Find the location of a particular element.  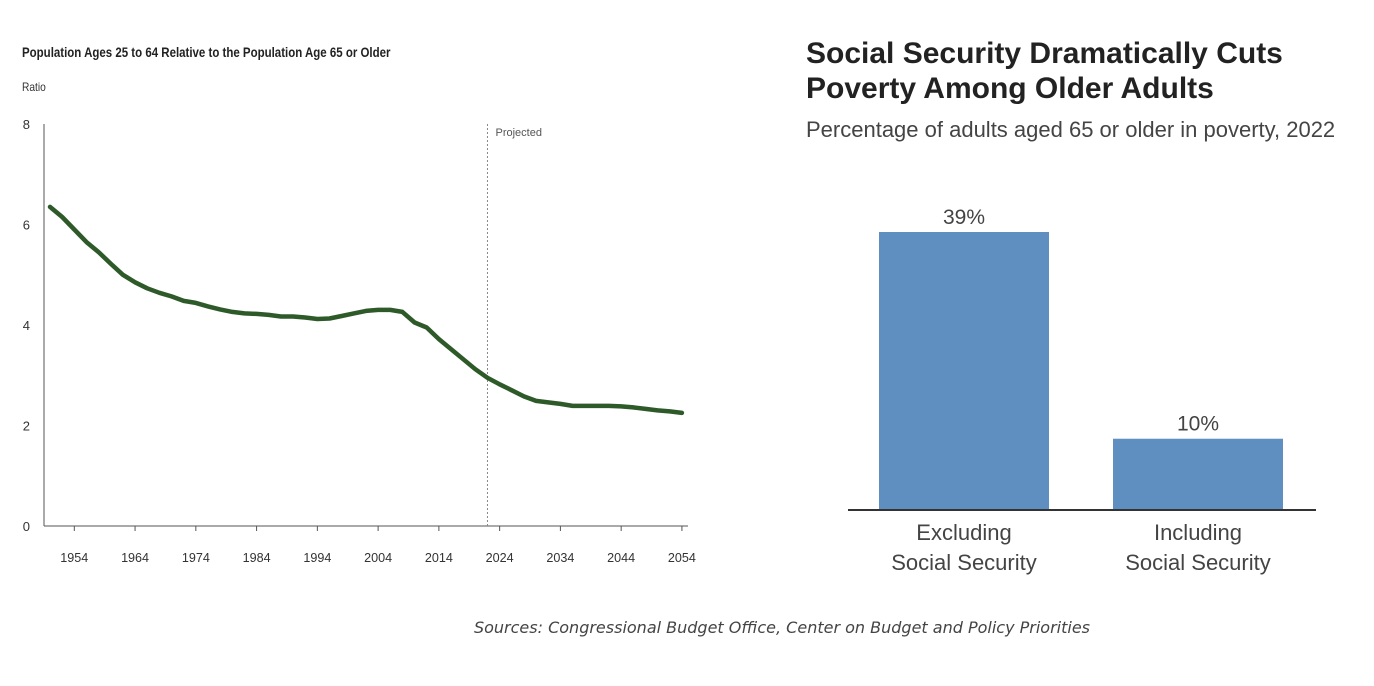

y-tick-label: 6 is located at coordinates (26, 225).